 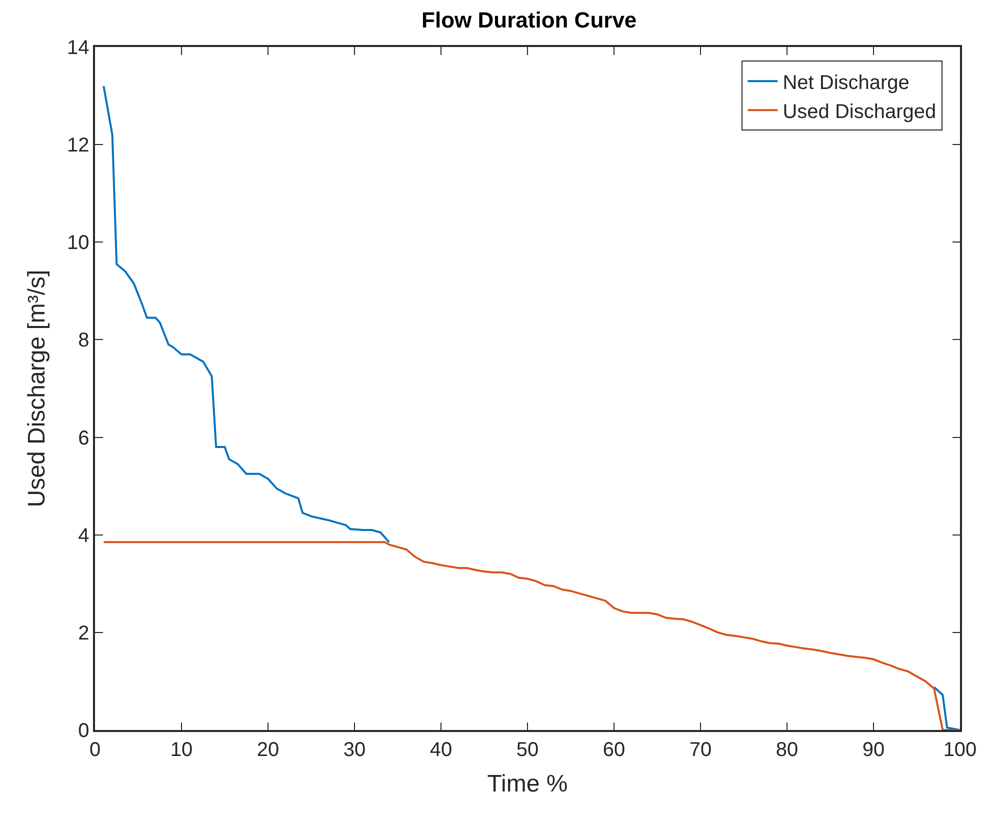 I want to click on legend-label: Used Discharged, so click(x=859, y=111).